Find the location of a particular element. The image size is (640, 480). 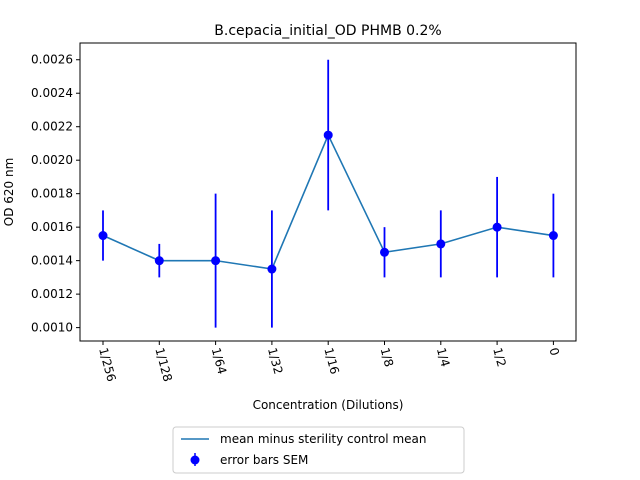

y-tick-label: 0.0012 is located at coordinates (52, 294).